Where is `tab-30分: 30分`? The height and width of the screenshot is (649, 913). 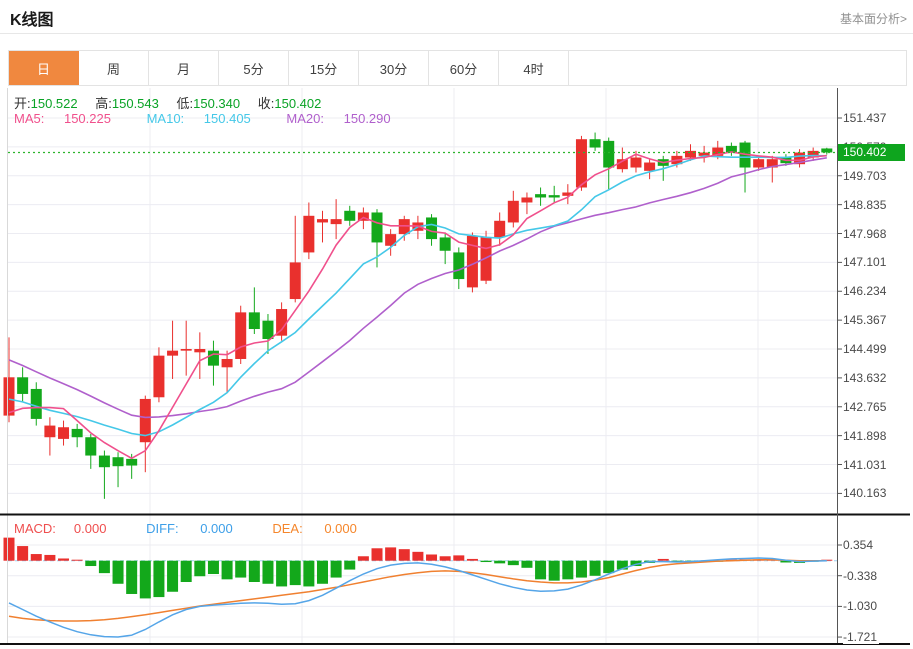
tab-30分: 30分 is located at coordinates (394, 68).